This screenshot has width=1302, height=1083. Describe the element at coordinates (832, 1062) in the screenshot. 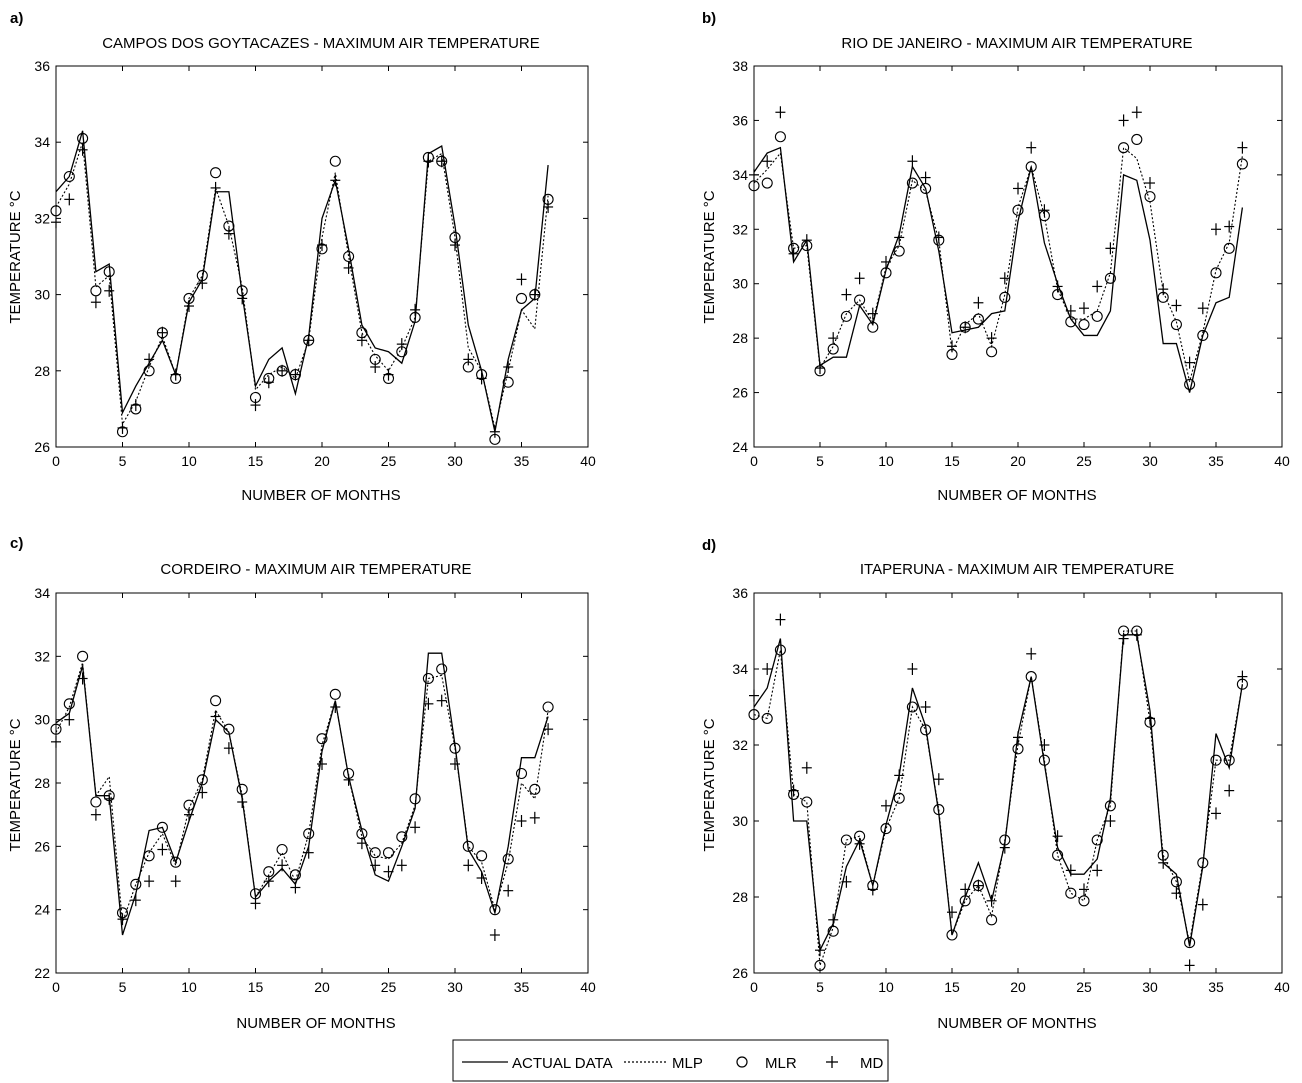

I see `legend-plus-marker-icon` at that location.